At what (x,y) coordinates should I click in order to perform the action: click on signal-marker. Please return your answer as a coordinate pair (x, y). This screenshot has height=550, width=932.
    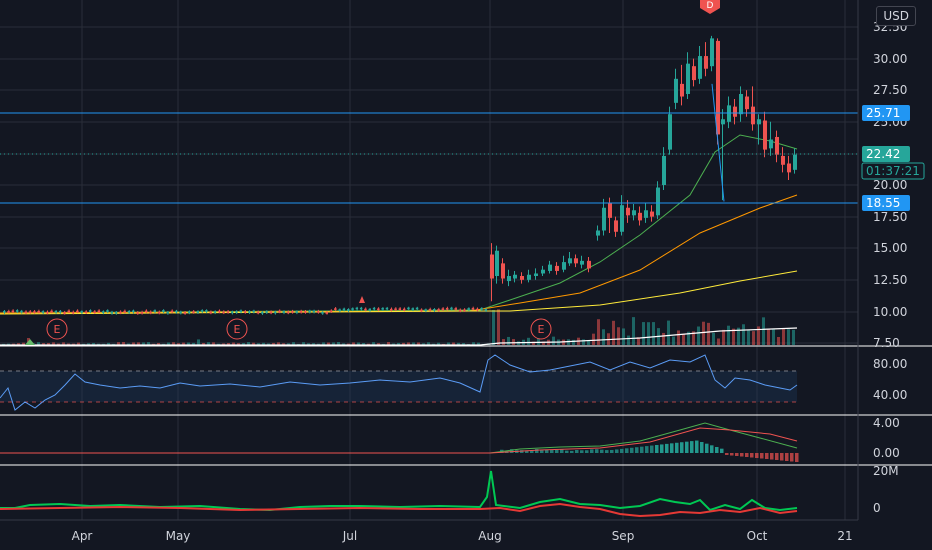
    Looking at the image, I should click on (30, 342).